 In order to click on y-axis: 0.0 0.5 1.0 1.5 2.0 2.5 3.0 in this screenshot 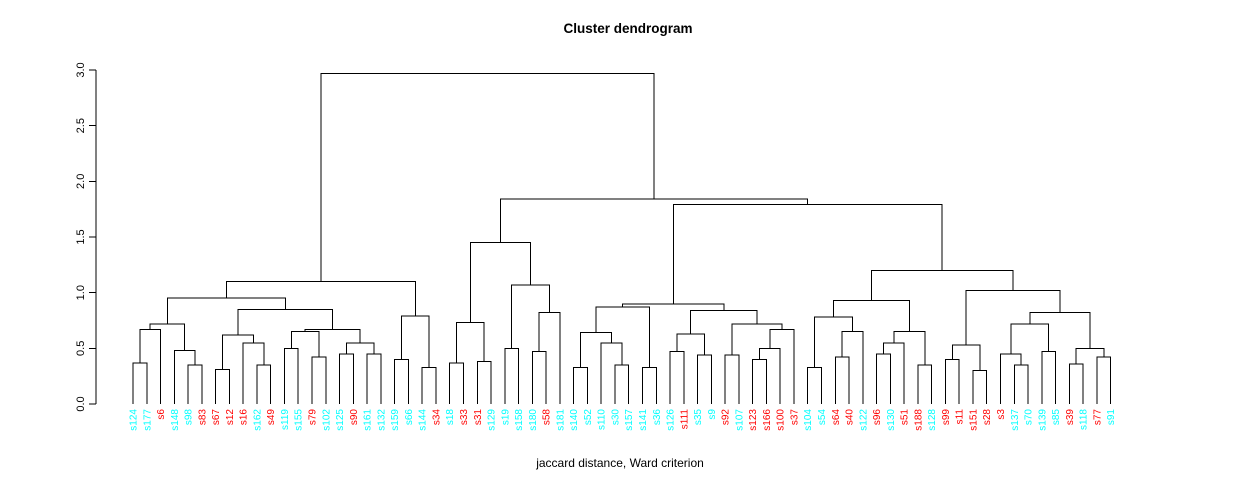, I will do `click(86, 237)`.